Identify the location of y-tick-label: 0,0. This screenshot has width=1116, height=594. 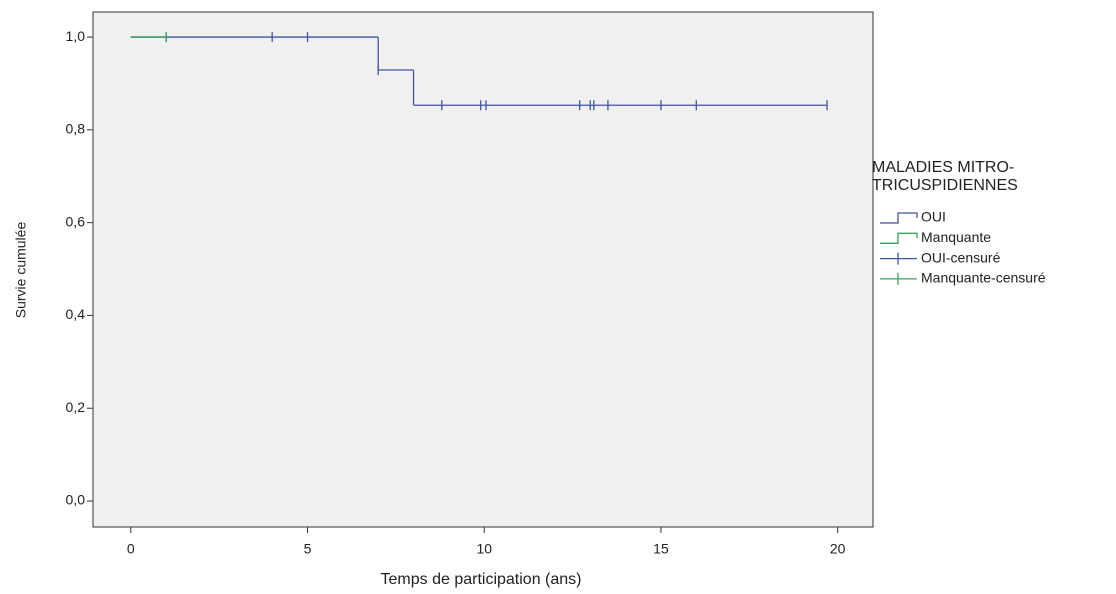
(76, 500).